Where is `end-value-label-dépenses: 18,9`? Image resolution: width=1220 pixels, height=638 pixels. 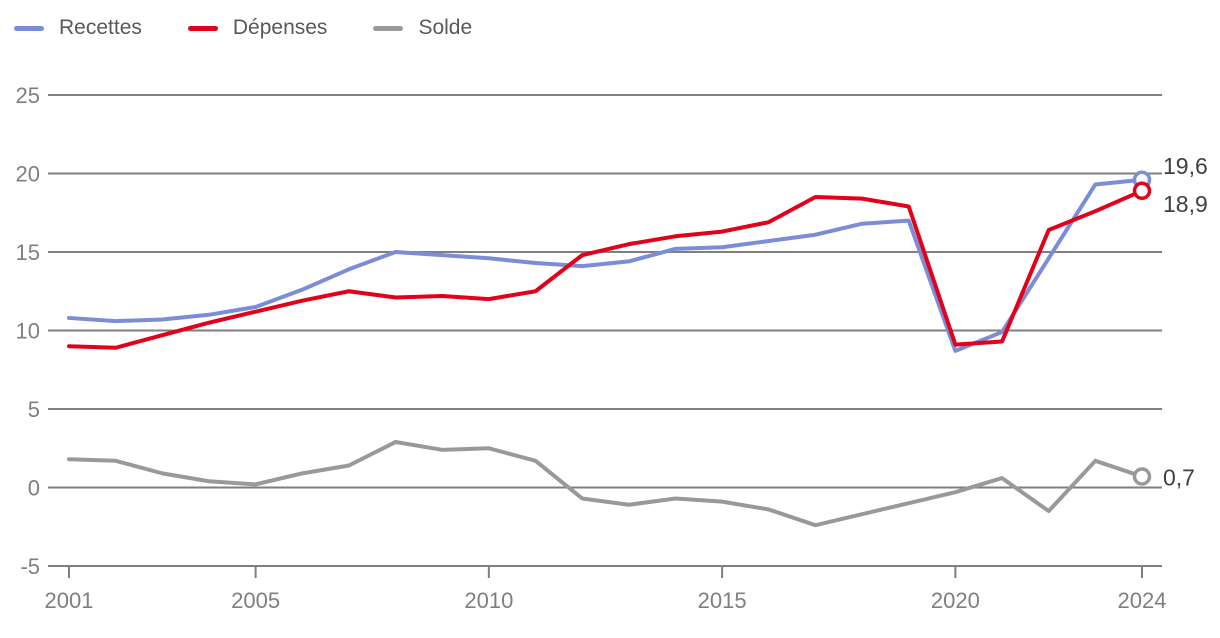 end-value-label-dépenses: 18,9 is located at coordinates (1185, 204).